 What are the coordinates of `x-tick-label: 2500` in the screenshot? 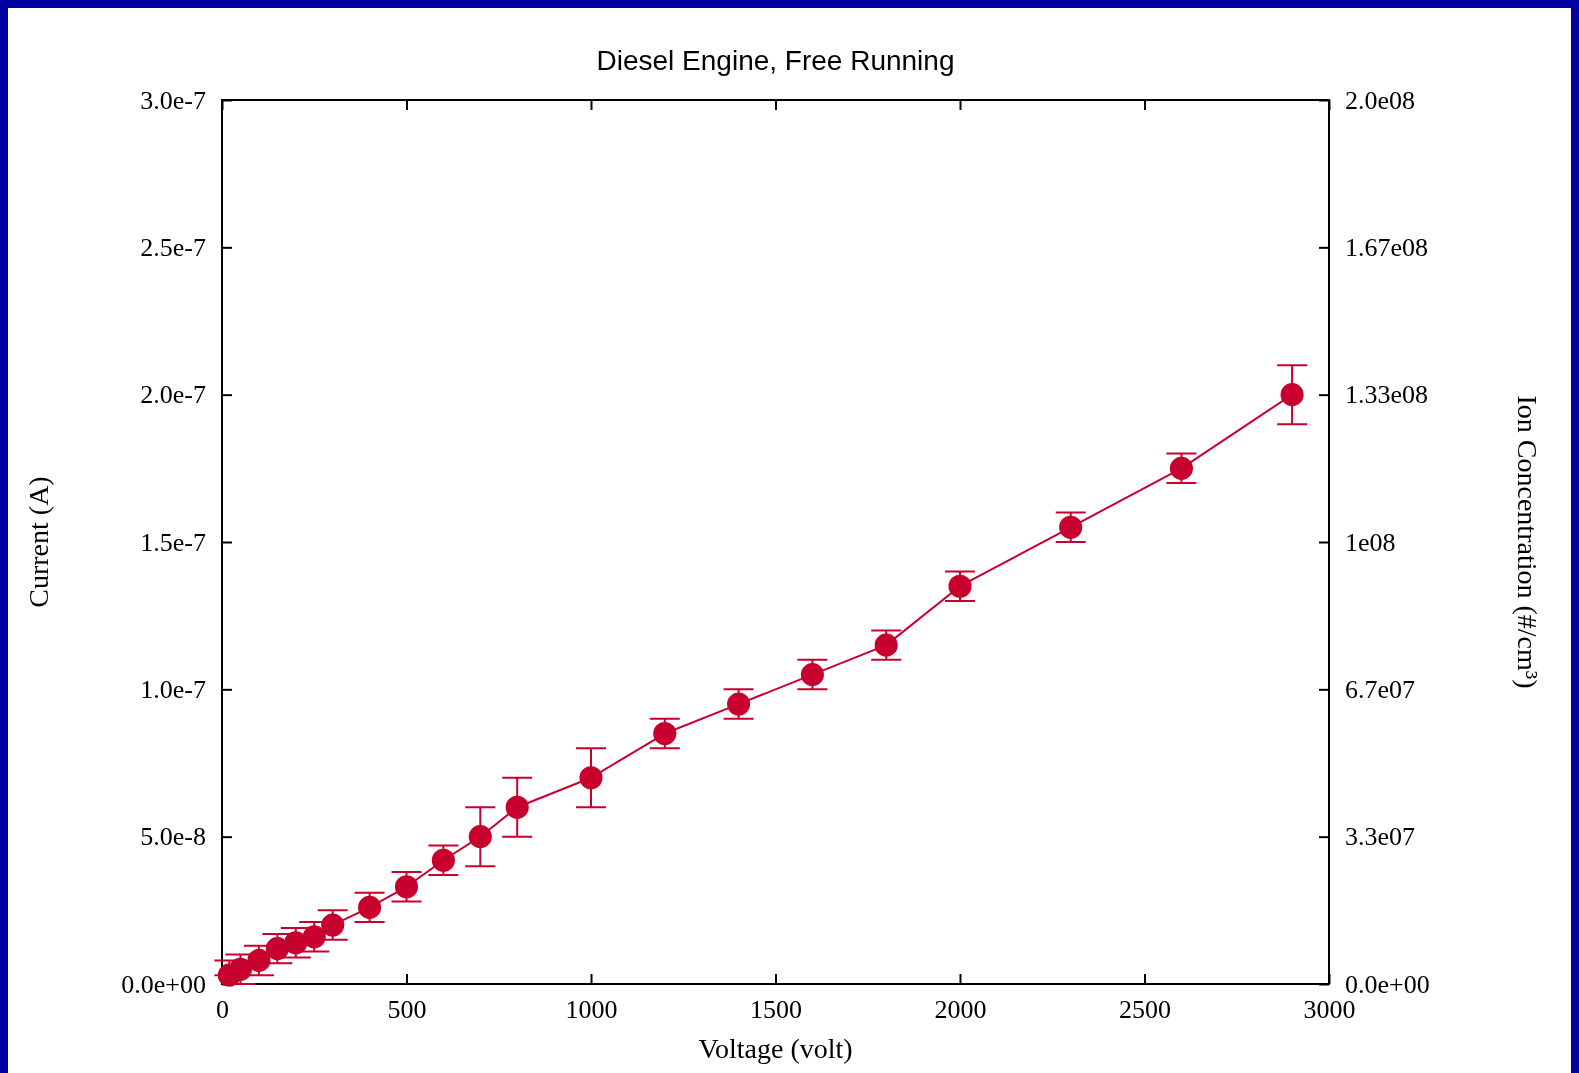 It's located at (1145, 1010).